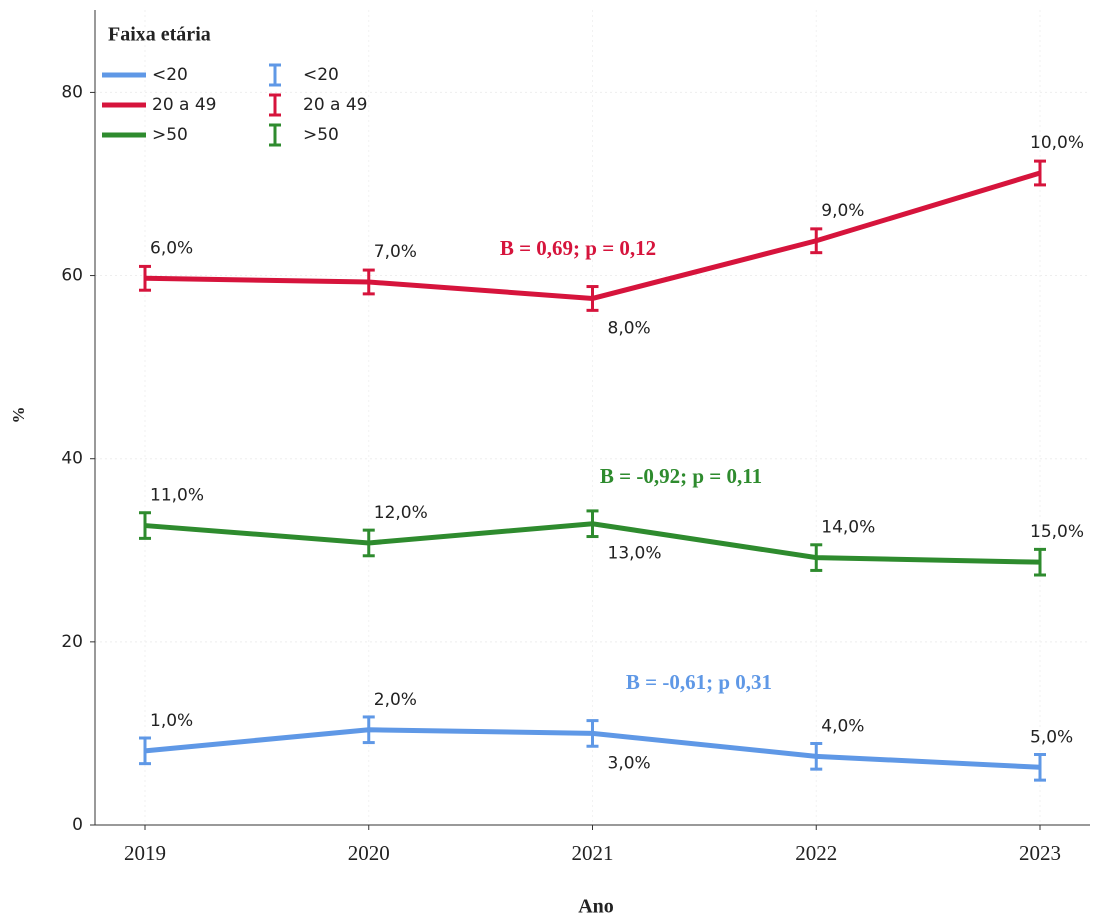 The height and width of the screenshot is (921, 1099). Describe the element at coordinates (395, 252) in the screenshot. I see `point-label: 7,0%` at that location.